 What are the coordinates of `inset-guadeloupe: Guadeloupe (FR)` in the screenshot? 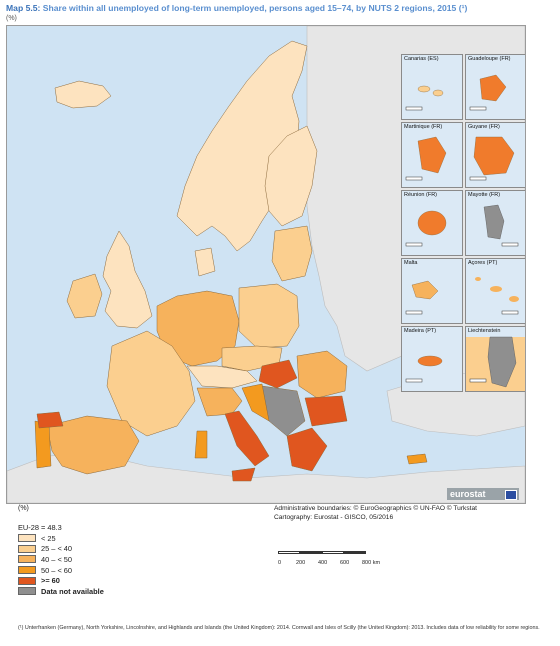 It's located at (495, 87).